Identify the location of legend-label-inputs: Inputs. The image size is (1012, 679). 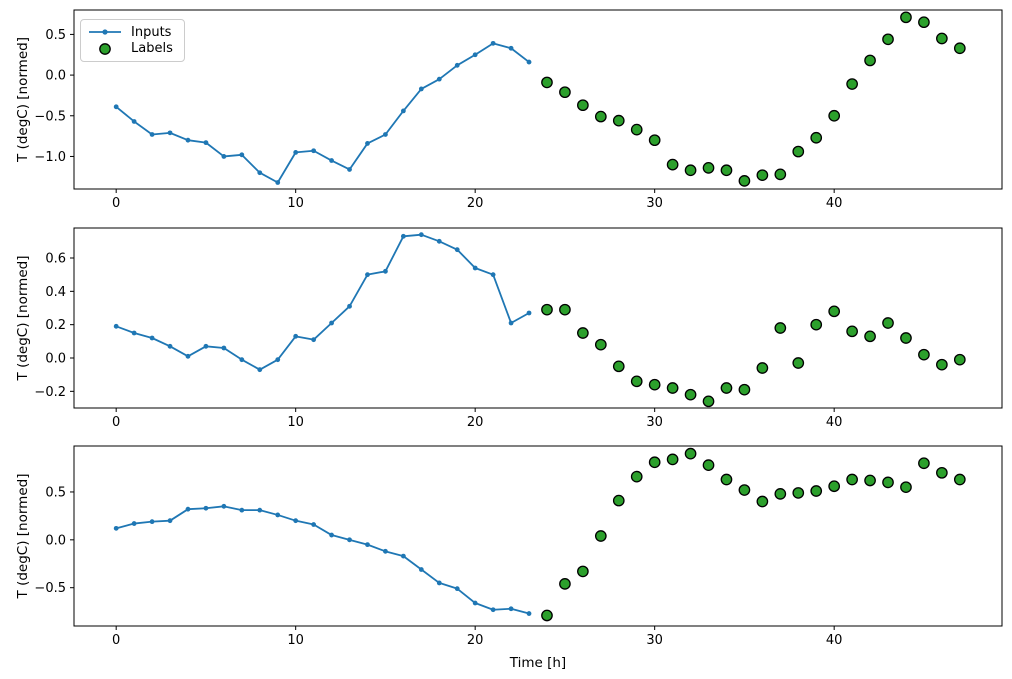
(151, 32).